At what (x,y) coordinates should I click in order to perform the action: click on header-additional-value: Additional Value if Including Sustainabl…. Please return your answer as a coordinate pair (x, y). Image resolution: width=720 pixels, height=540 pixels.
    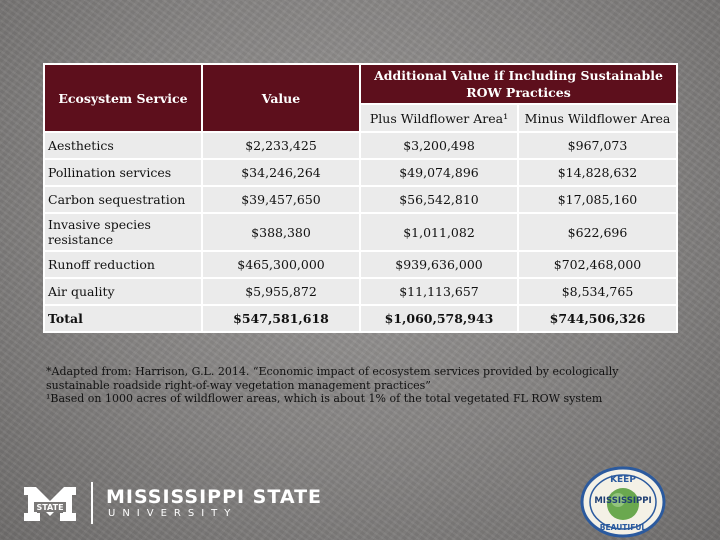
    Looking at the image, I should click on (518, 84).